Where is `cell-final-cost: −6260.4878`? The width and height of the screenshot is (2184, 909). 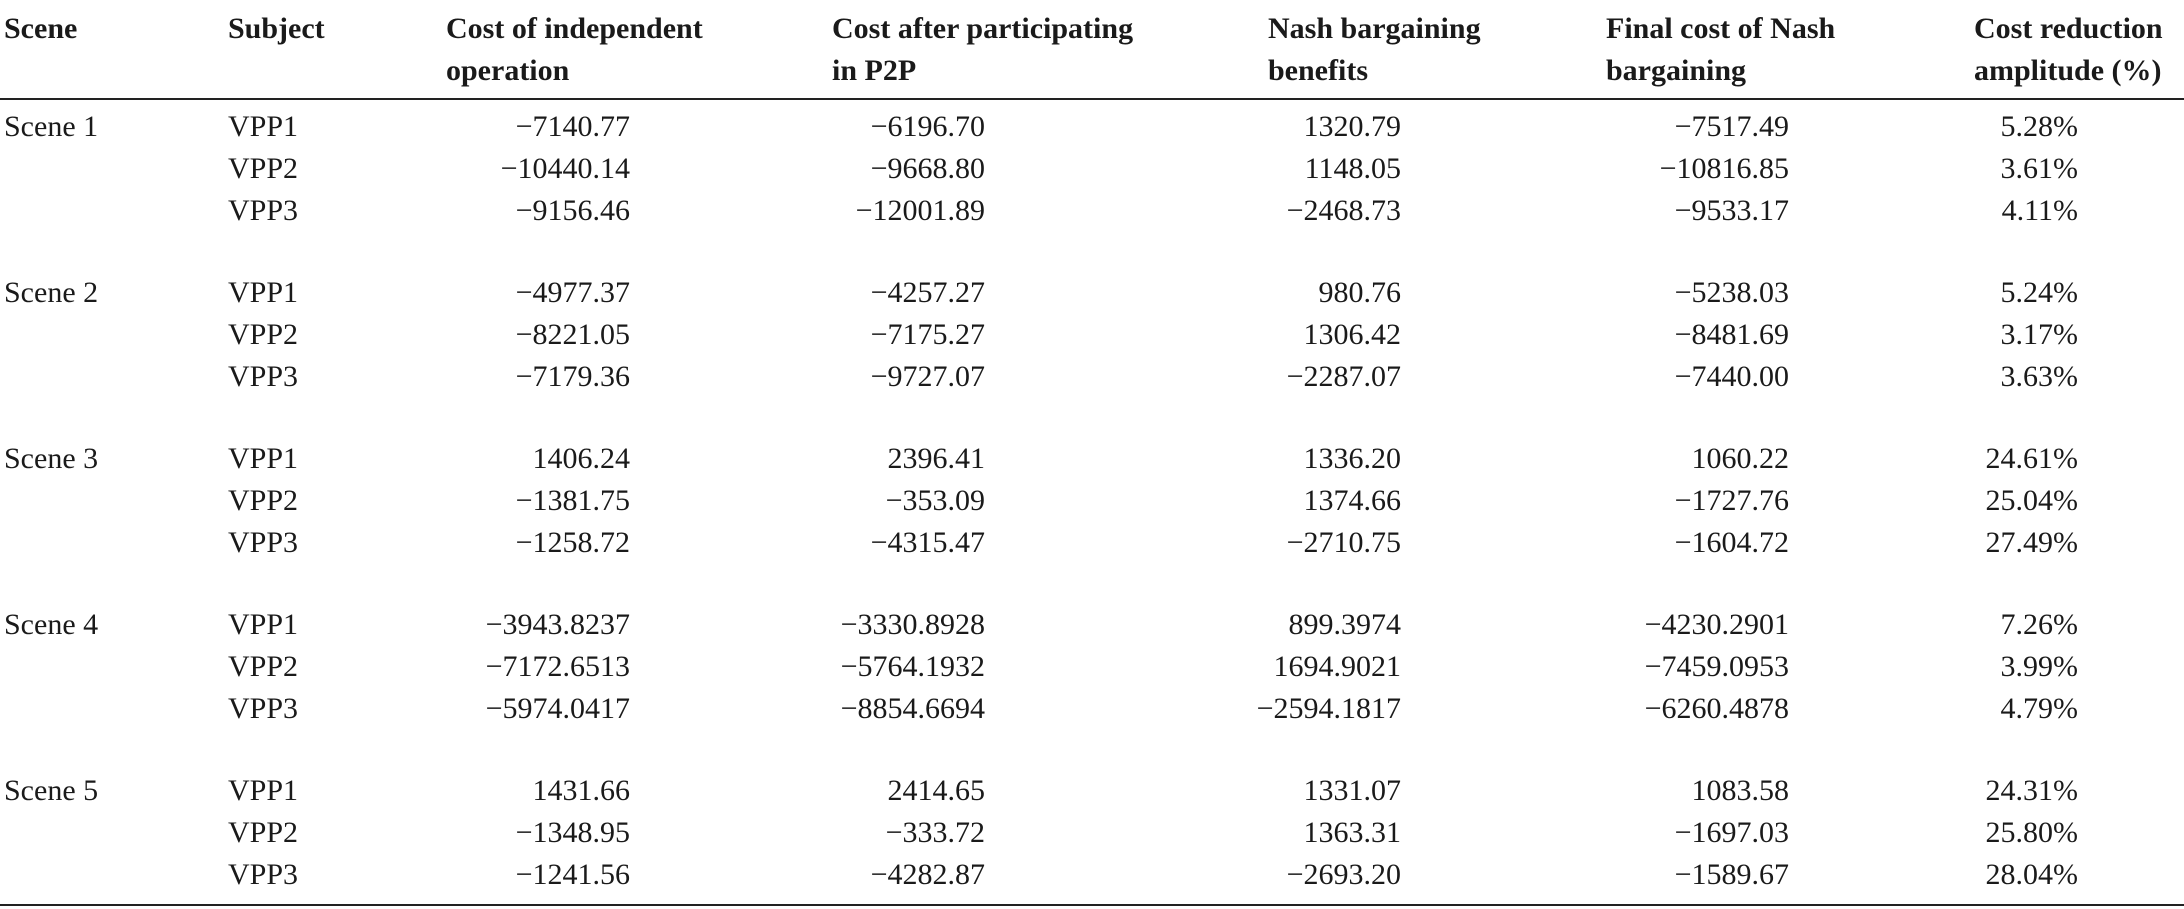
cell-final-cost: −6260.4878 is located at coordinates (1716, 708).